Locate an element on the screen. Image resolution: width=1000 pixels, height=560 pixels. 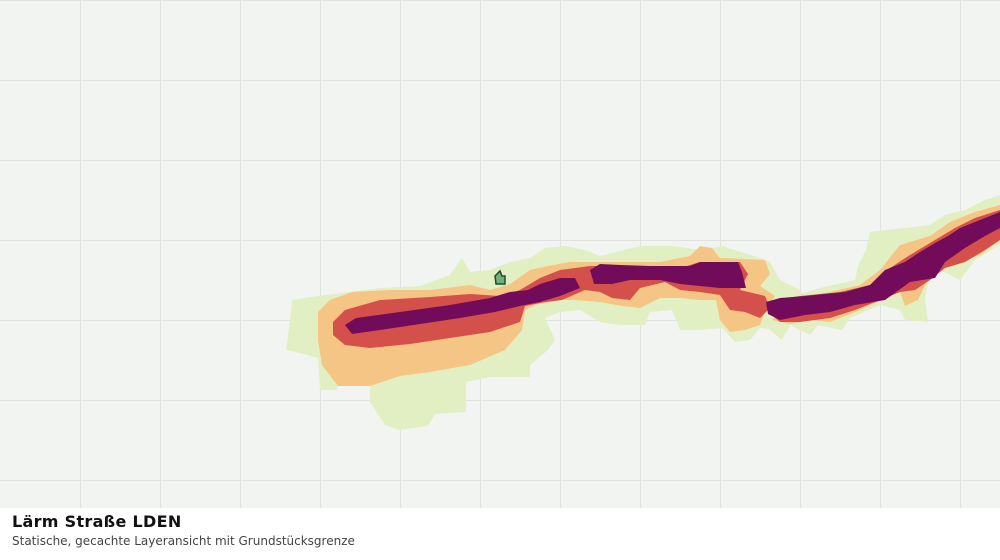
parcel-boundary is located at coordinates (500, 277).